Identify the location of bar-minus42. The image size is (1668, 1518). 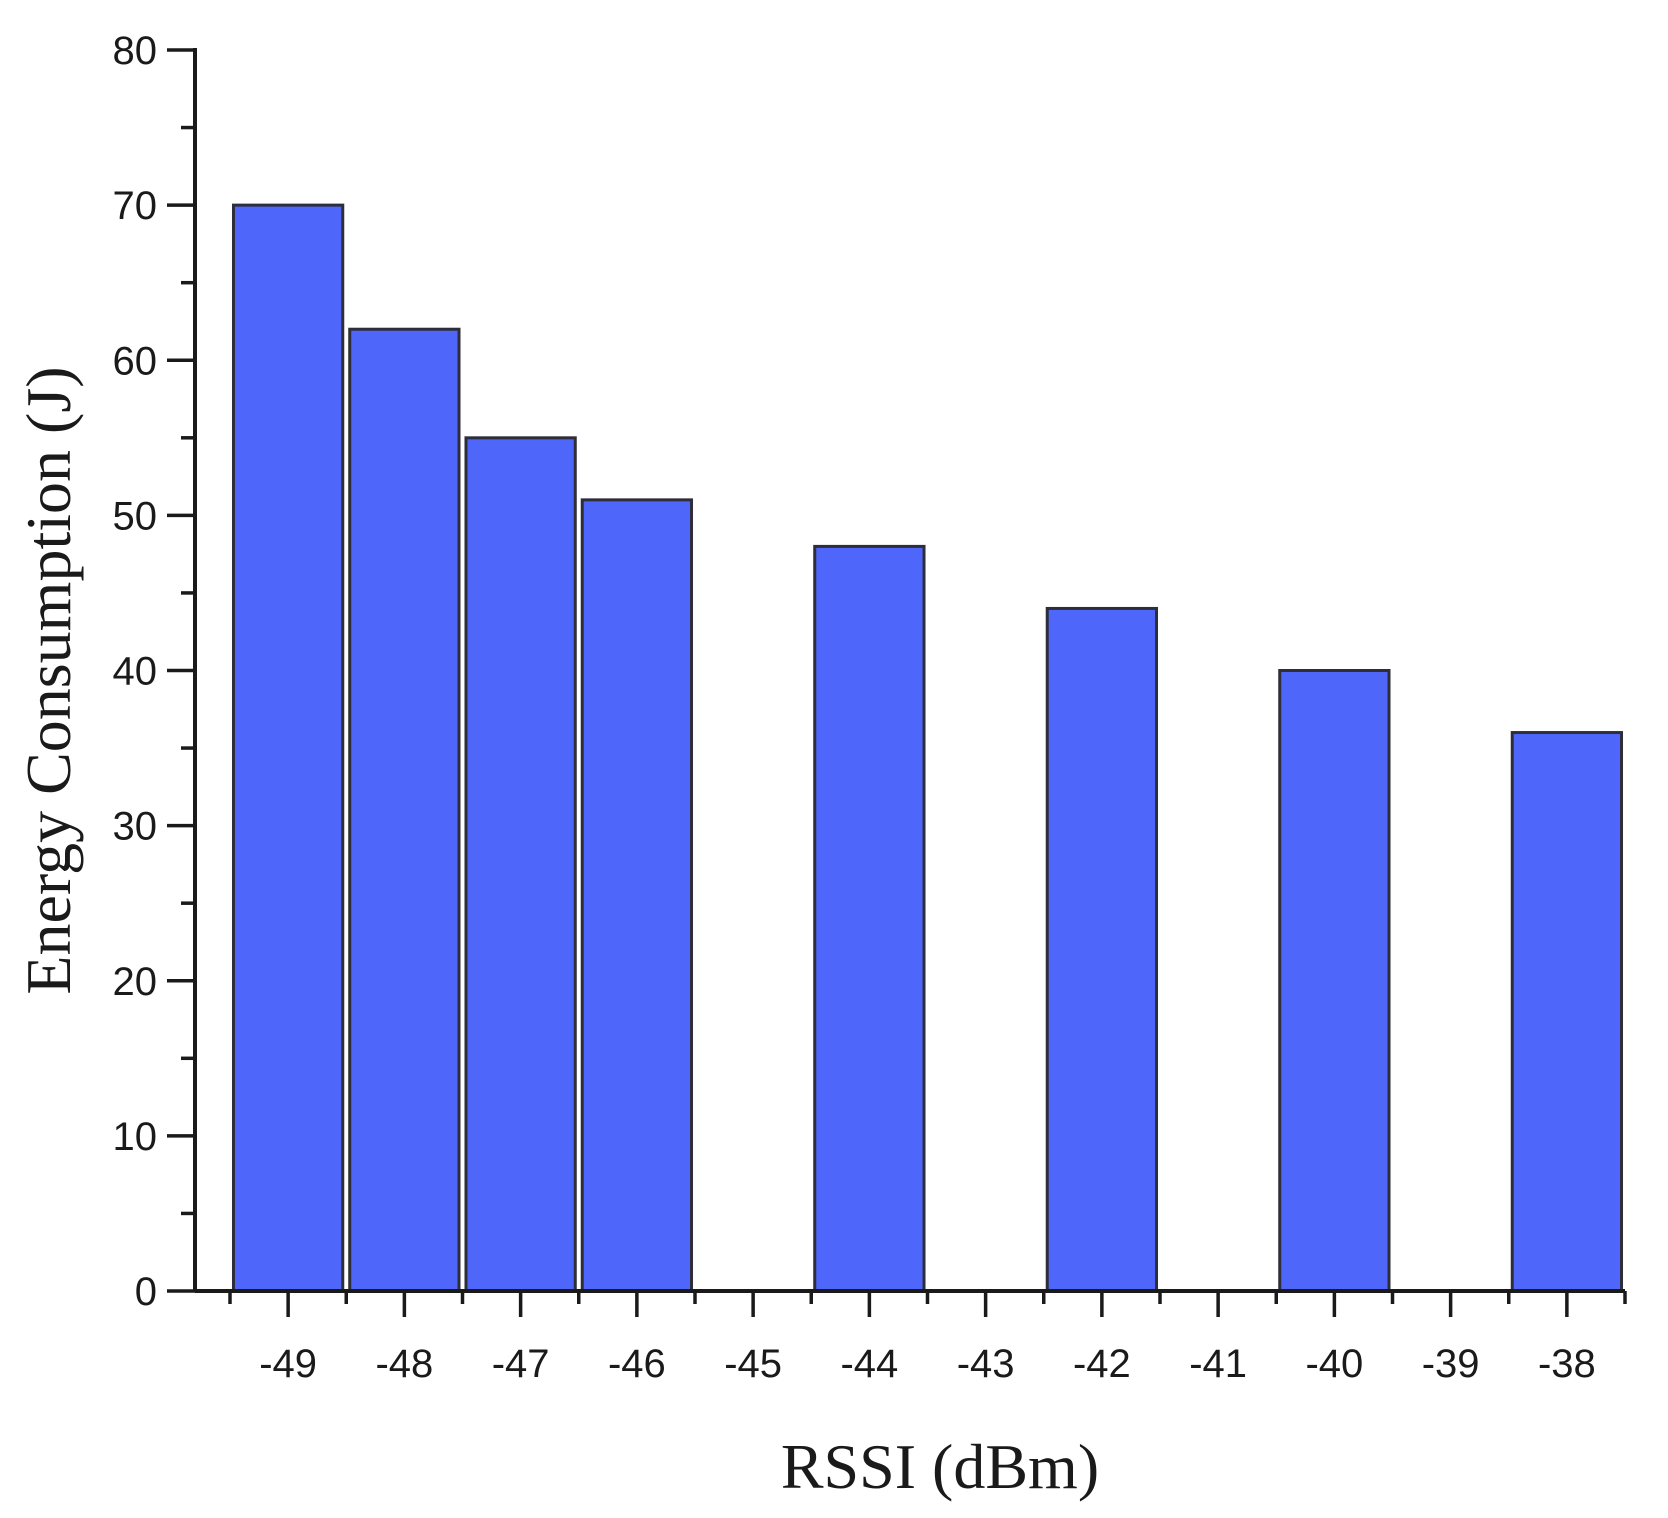
(1102, 949).